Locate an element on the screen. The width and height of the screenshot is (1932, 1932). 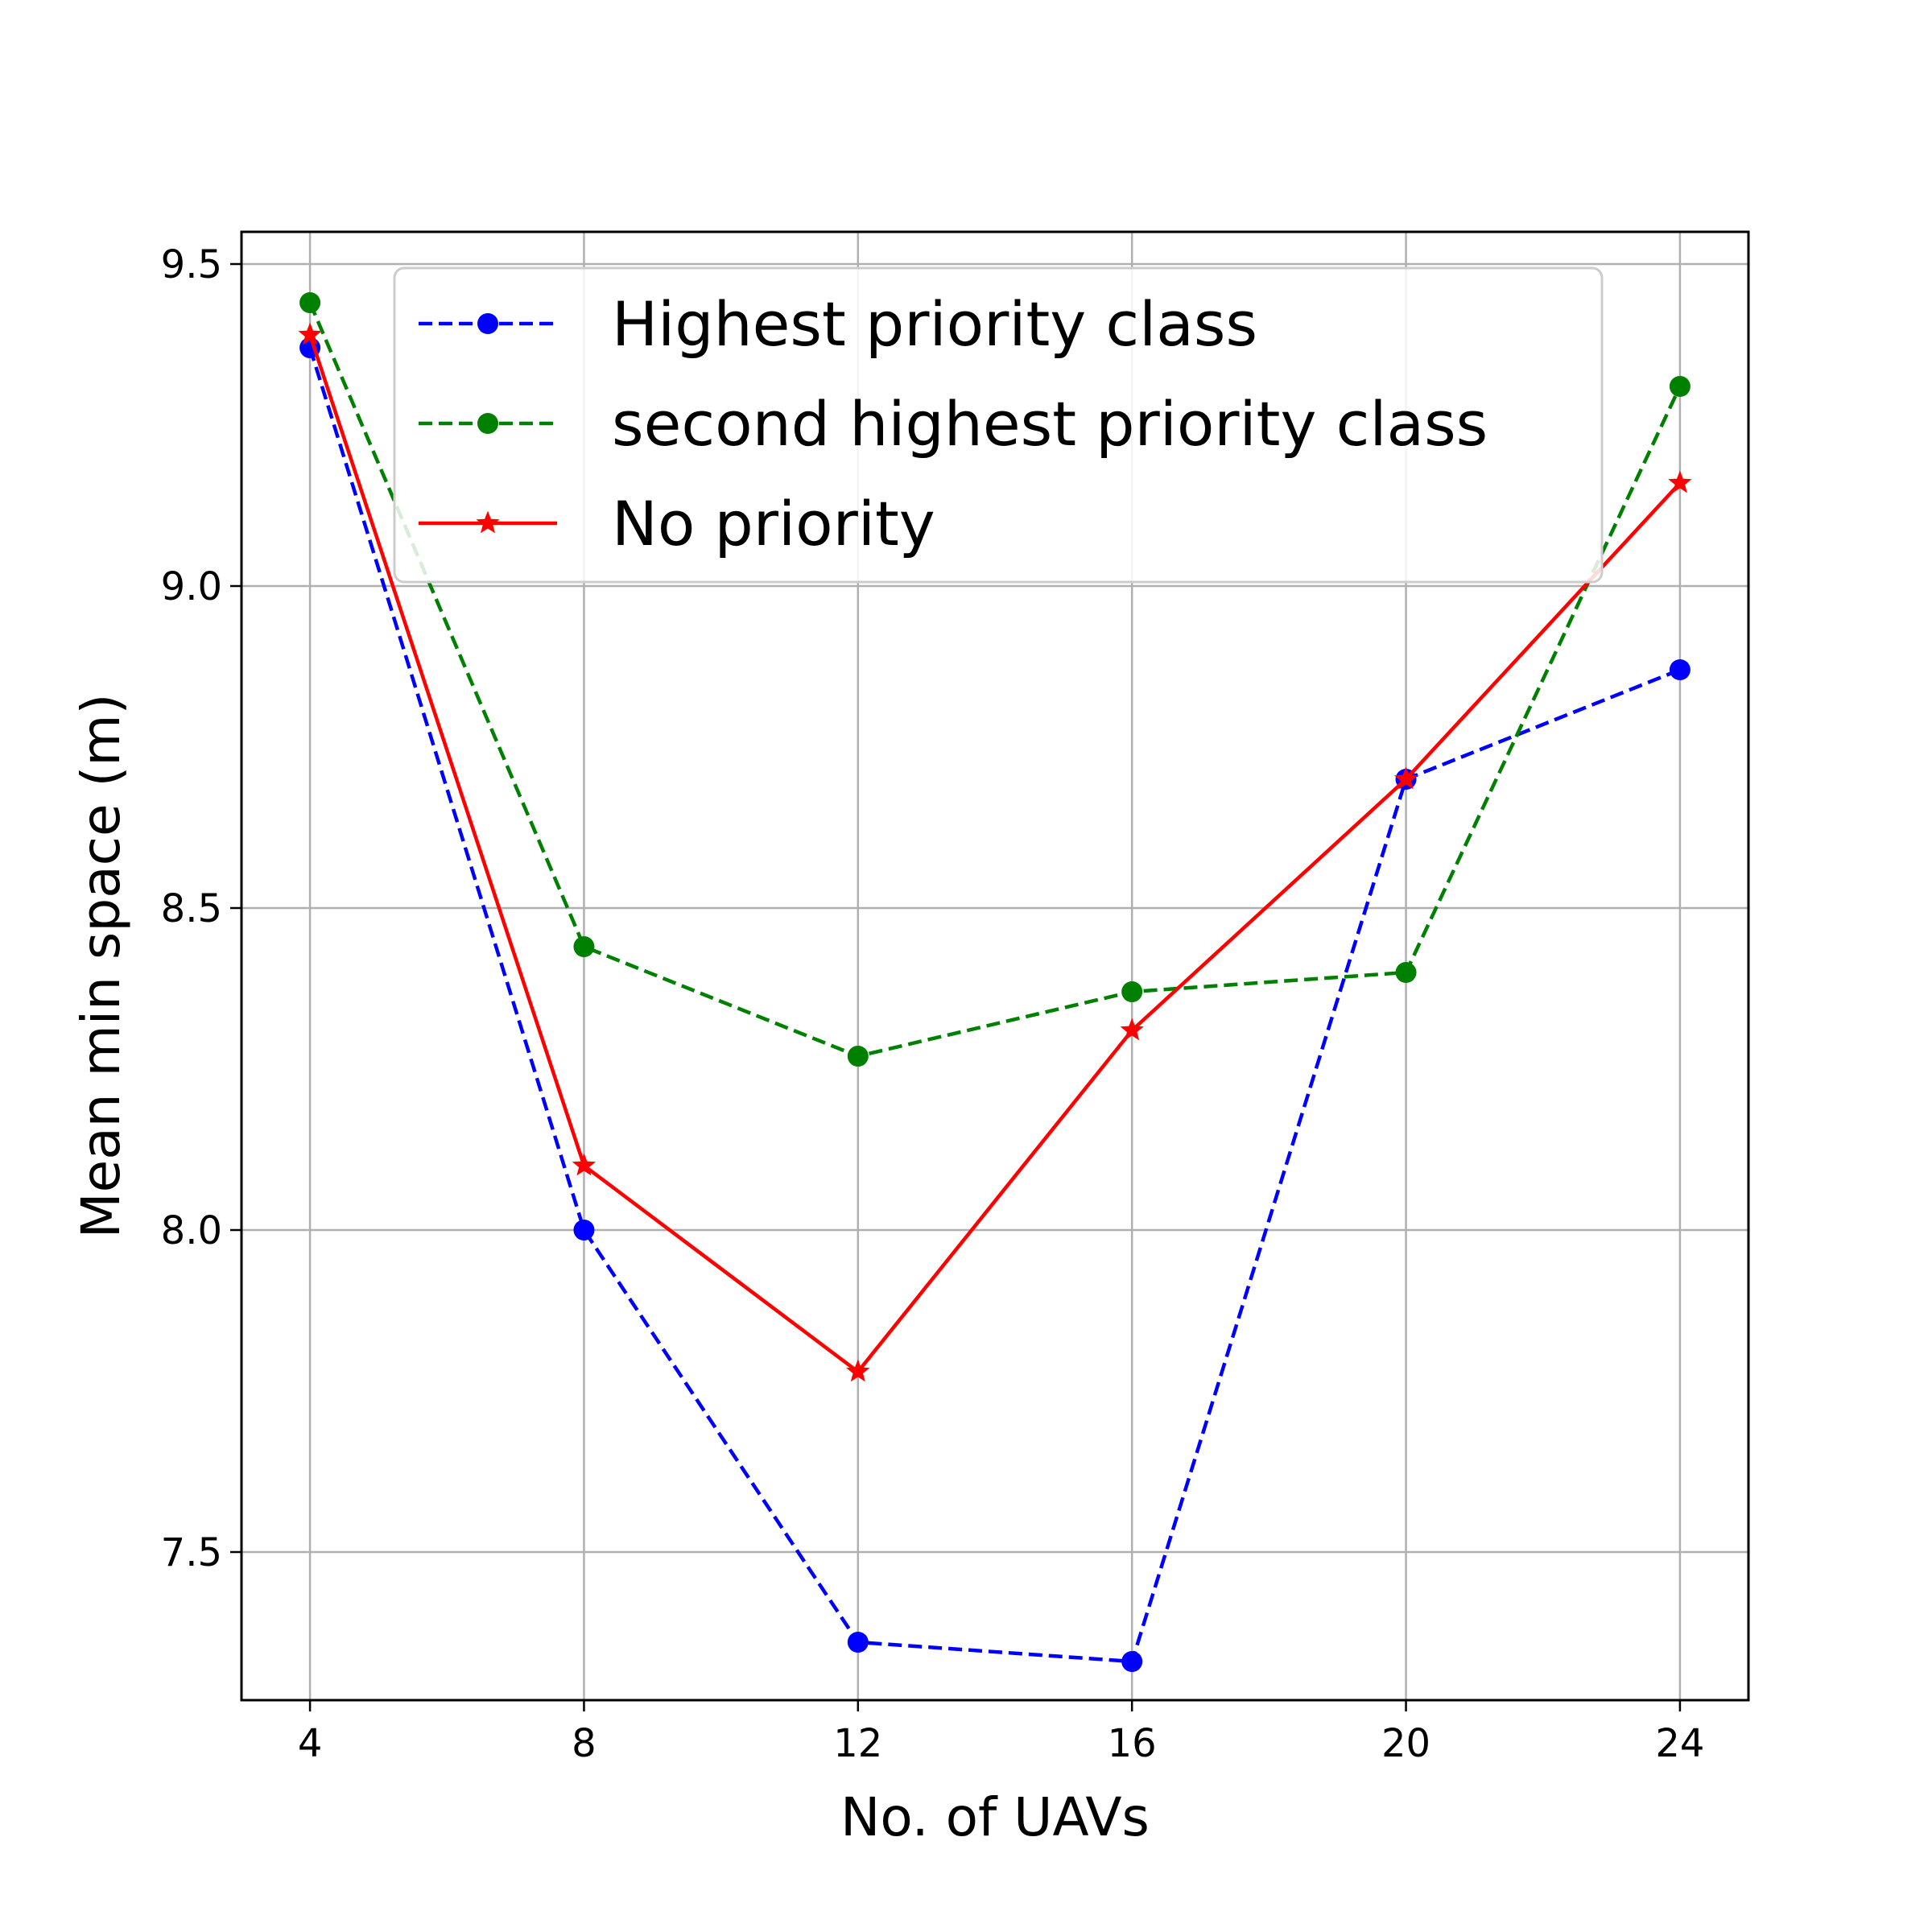
x-axis-title: No. of UAVs is located at coordinates (995, 1817).